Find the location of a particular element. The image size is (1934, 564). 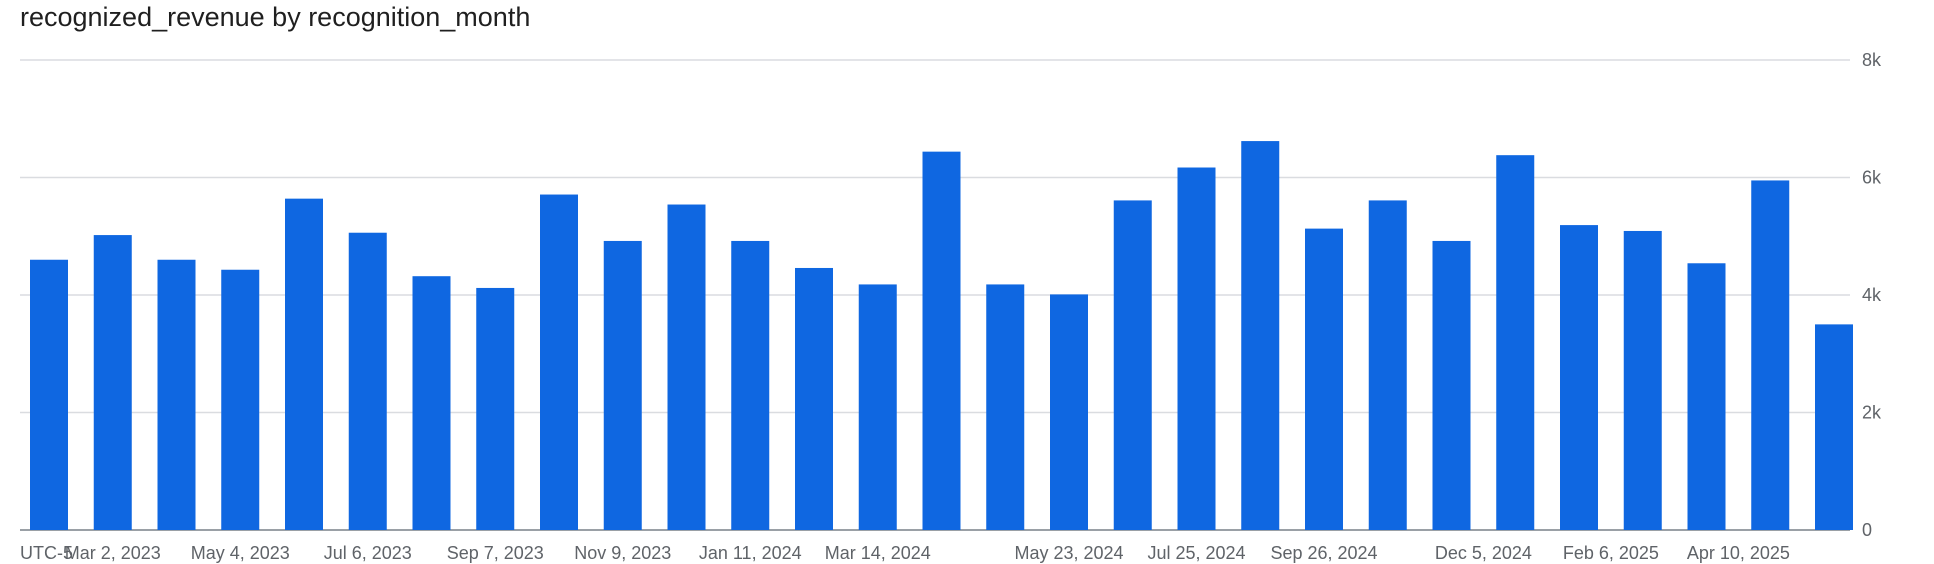

y-axis-ticks: 0 2k 4k 6k 8k is located at coordinates (1872, 295).